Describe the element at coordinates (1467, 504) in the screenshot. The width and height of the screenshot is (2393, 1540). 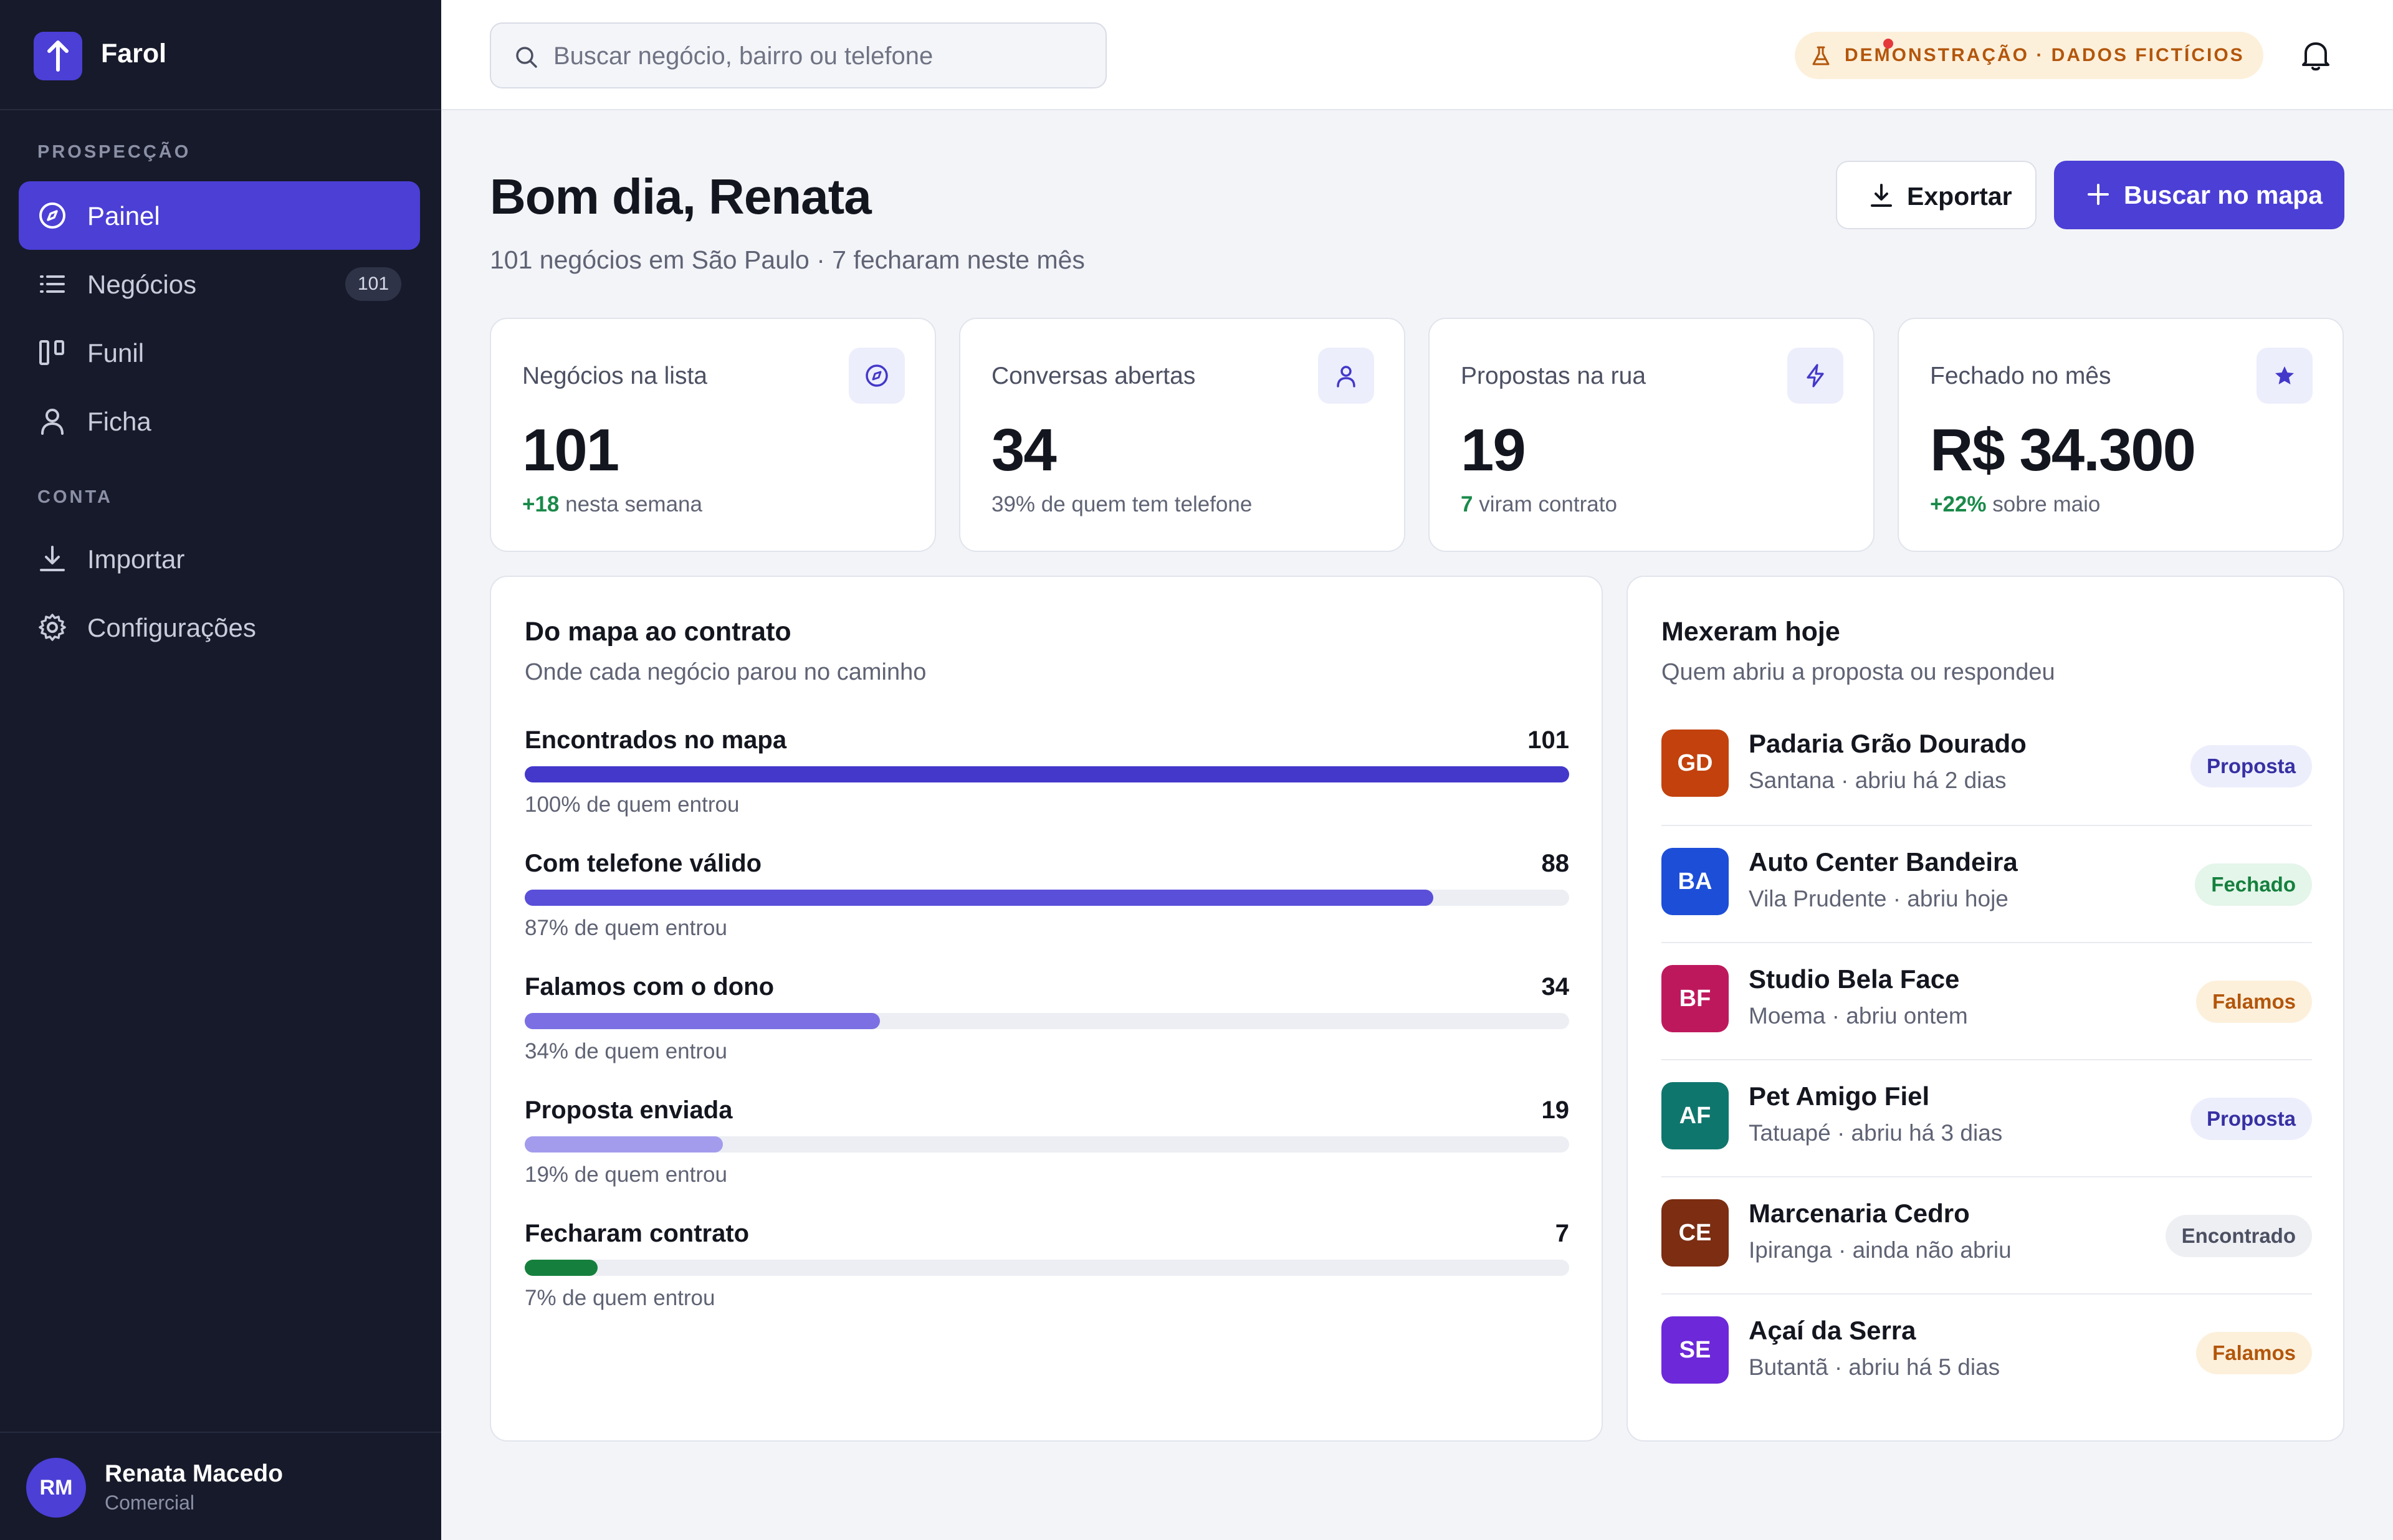
I see `stat-highlight: 7` at that location.